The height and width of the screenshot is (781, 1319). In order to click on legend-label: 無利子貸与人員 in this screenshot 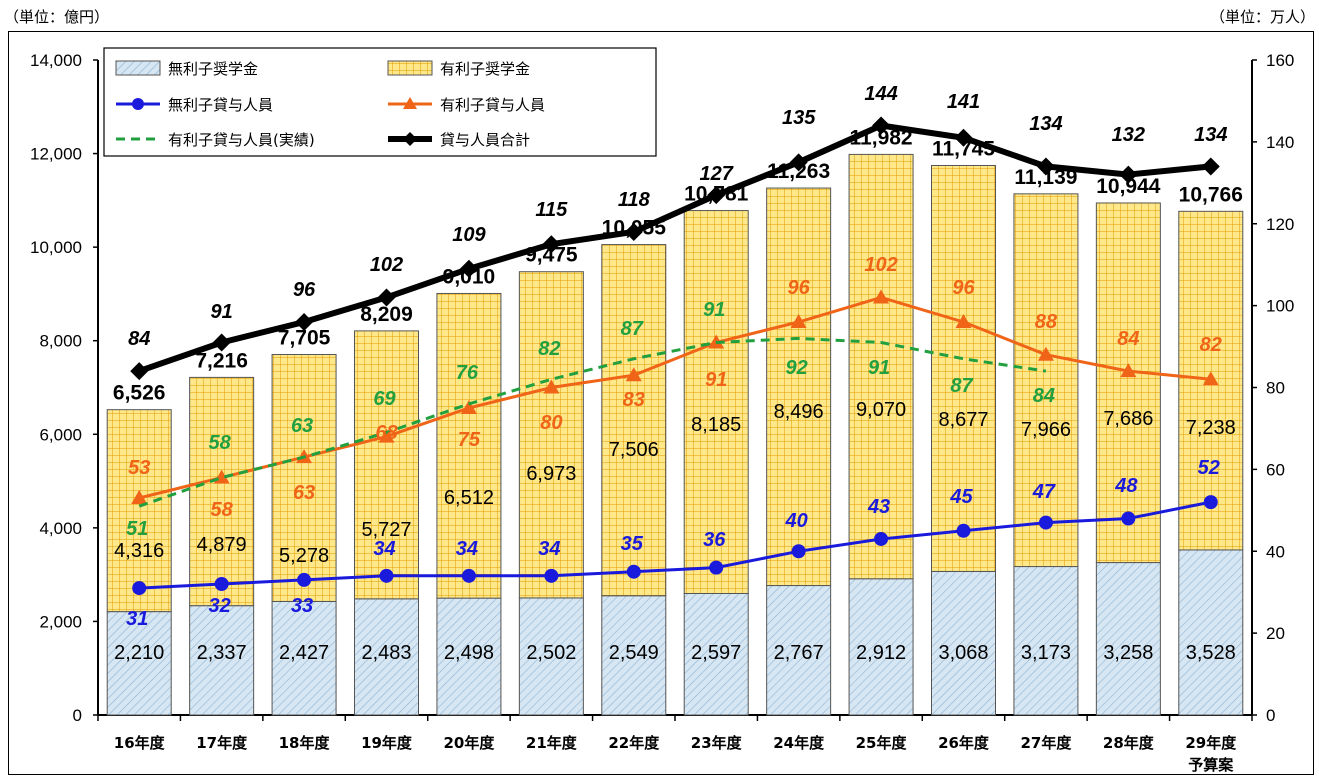, I will do `click(220, 105)`.